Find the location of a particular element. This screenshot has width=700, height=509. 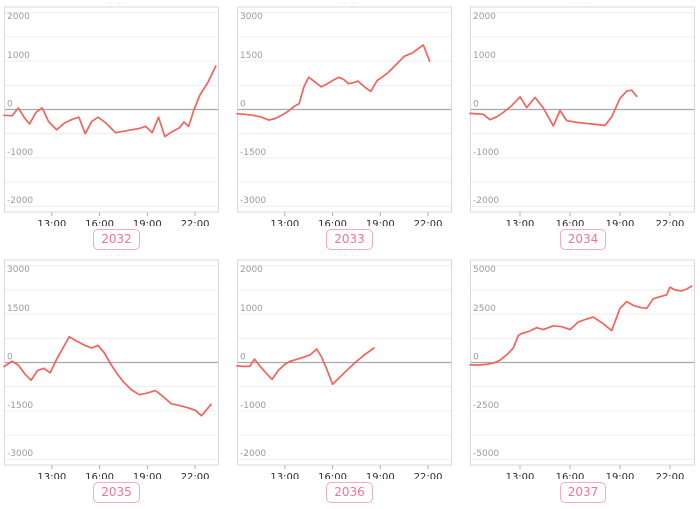

line-chart-2037: -5000 -2500 0 2500 5000 13:00 16:00 19:00 22:00 is located at coordinates (582, 369).